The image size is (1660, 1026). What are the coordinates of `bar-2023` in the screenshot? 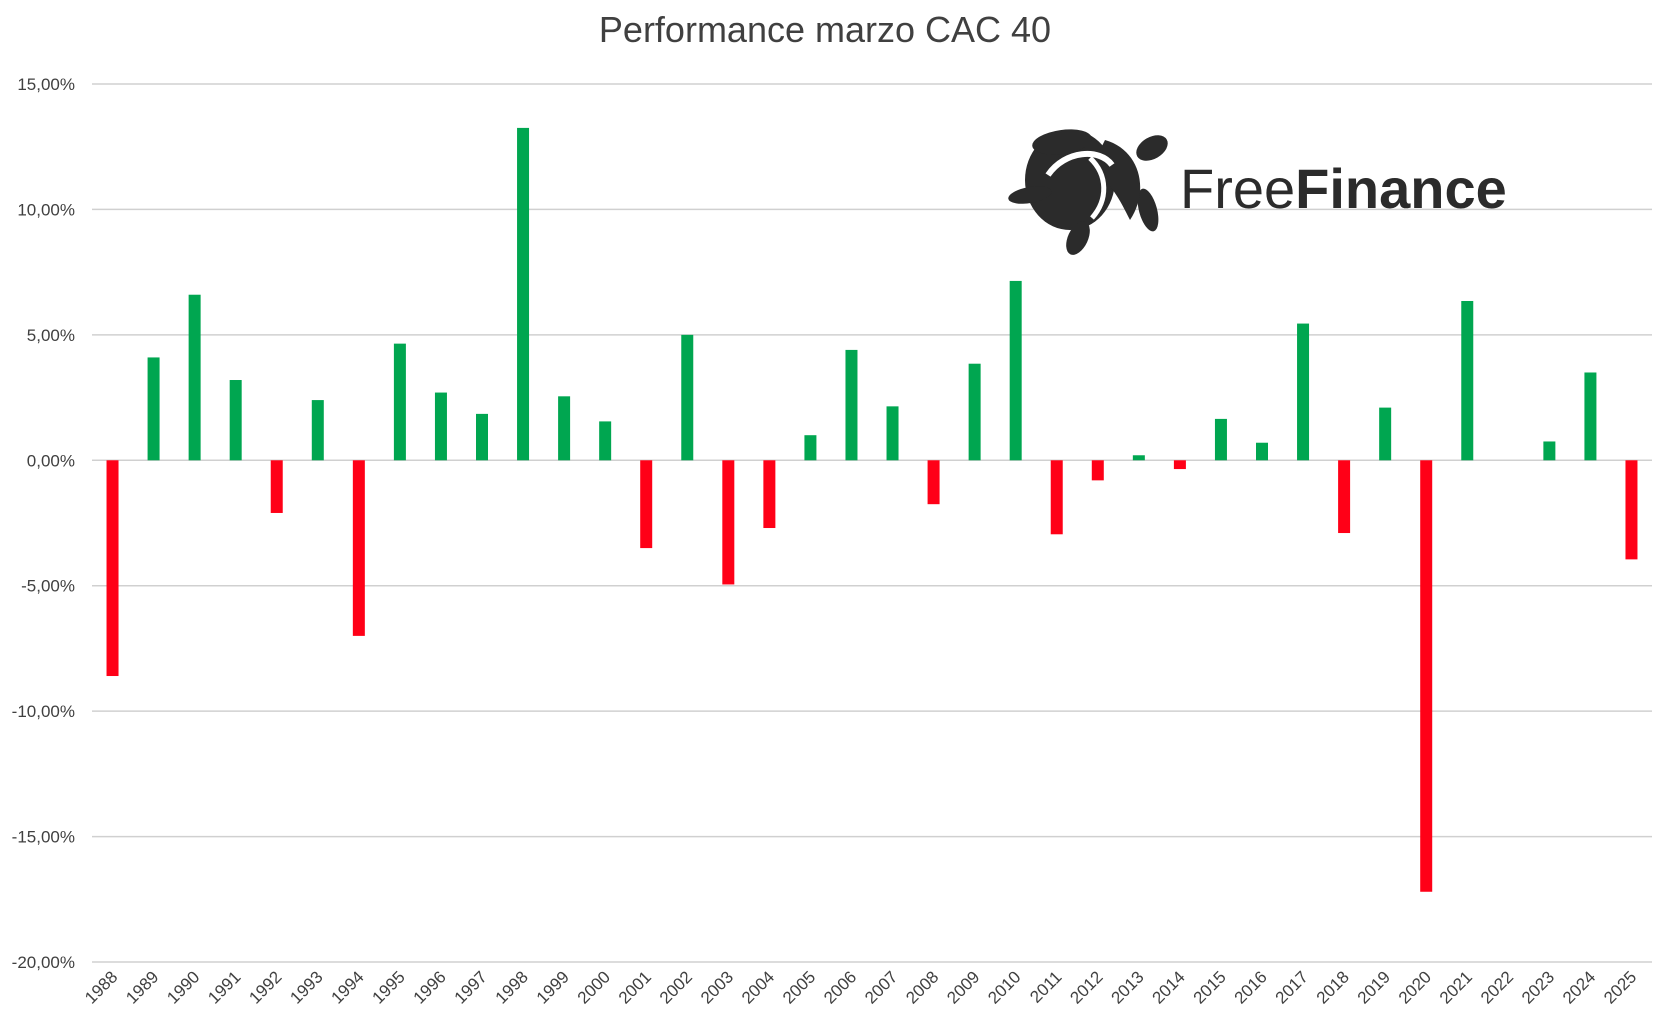 It's located at (1549, 451).